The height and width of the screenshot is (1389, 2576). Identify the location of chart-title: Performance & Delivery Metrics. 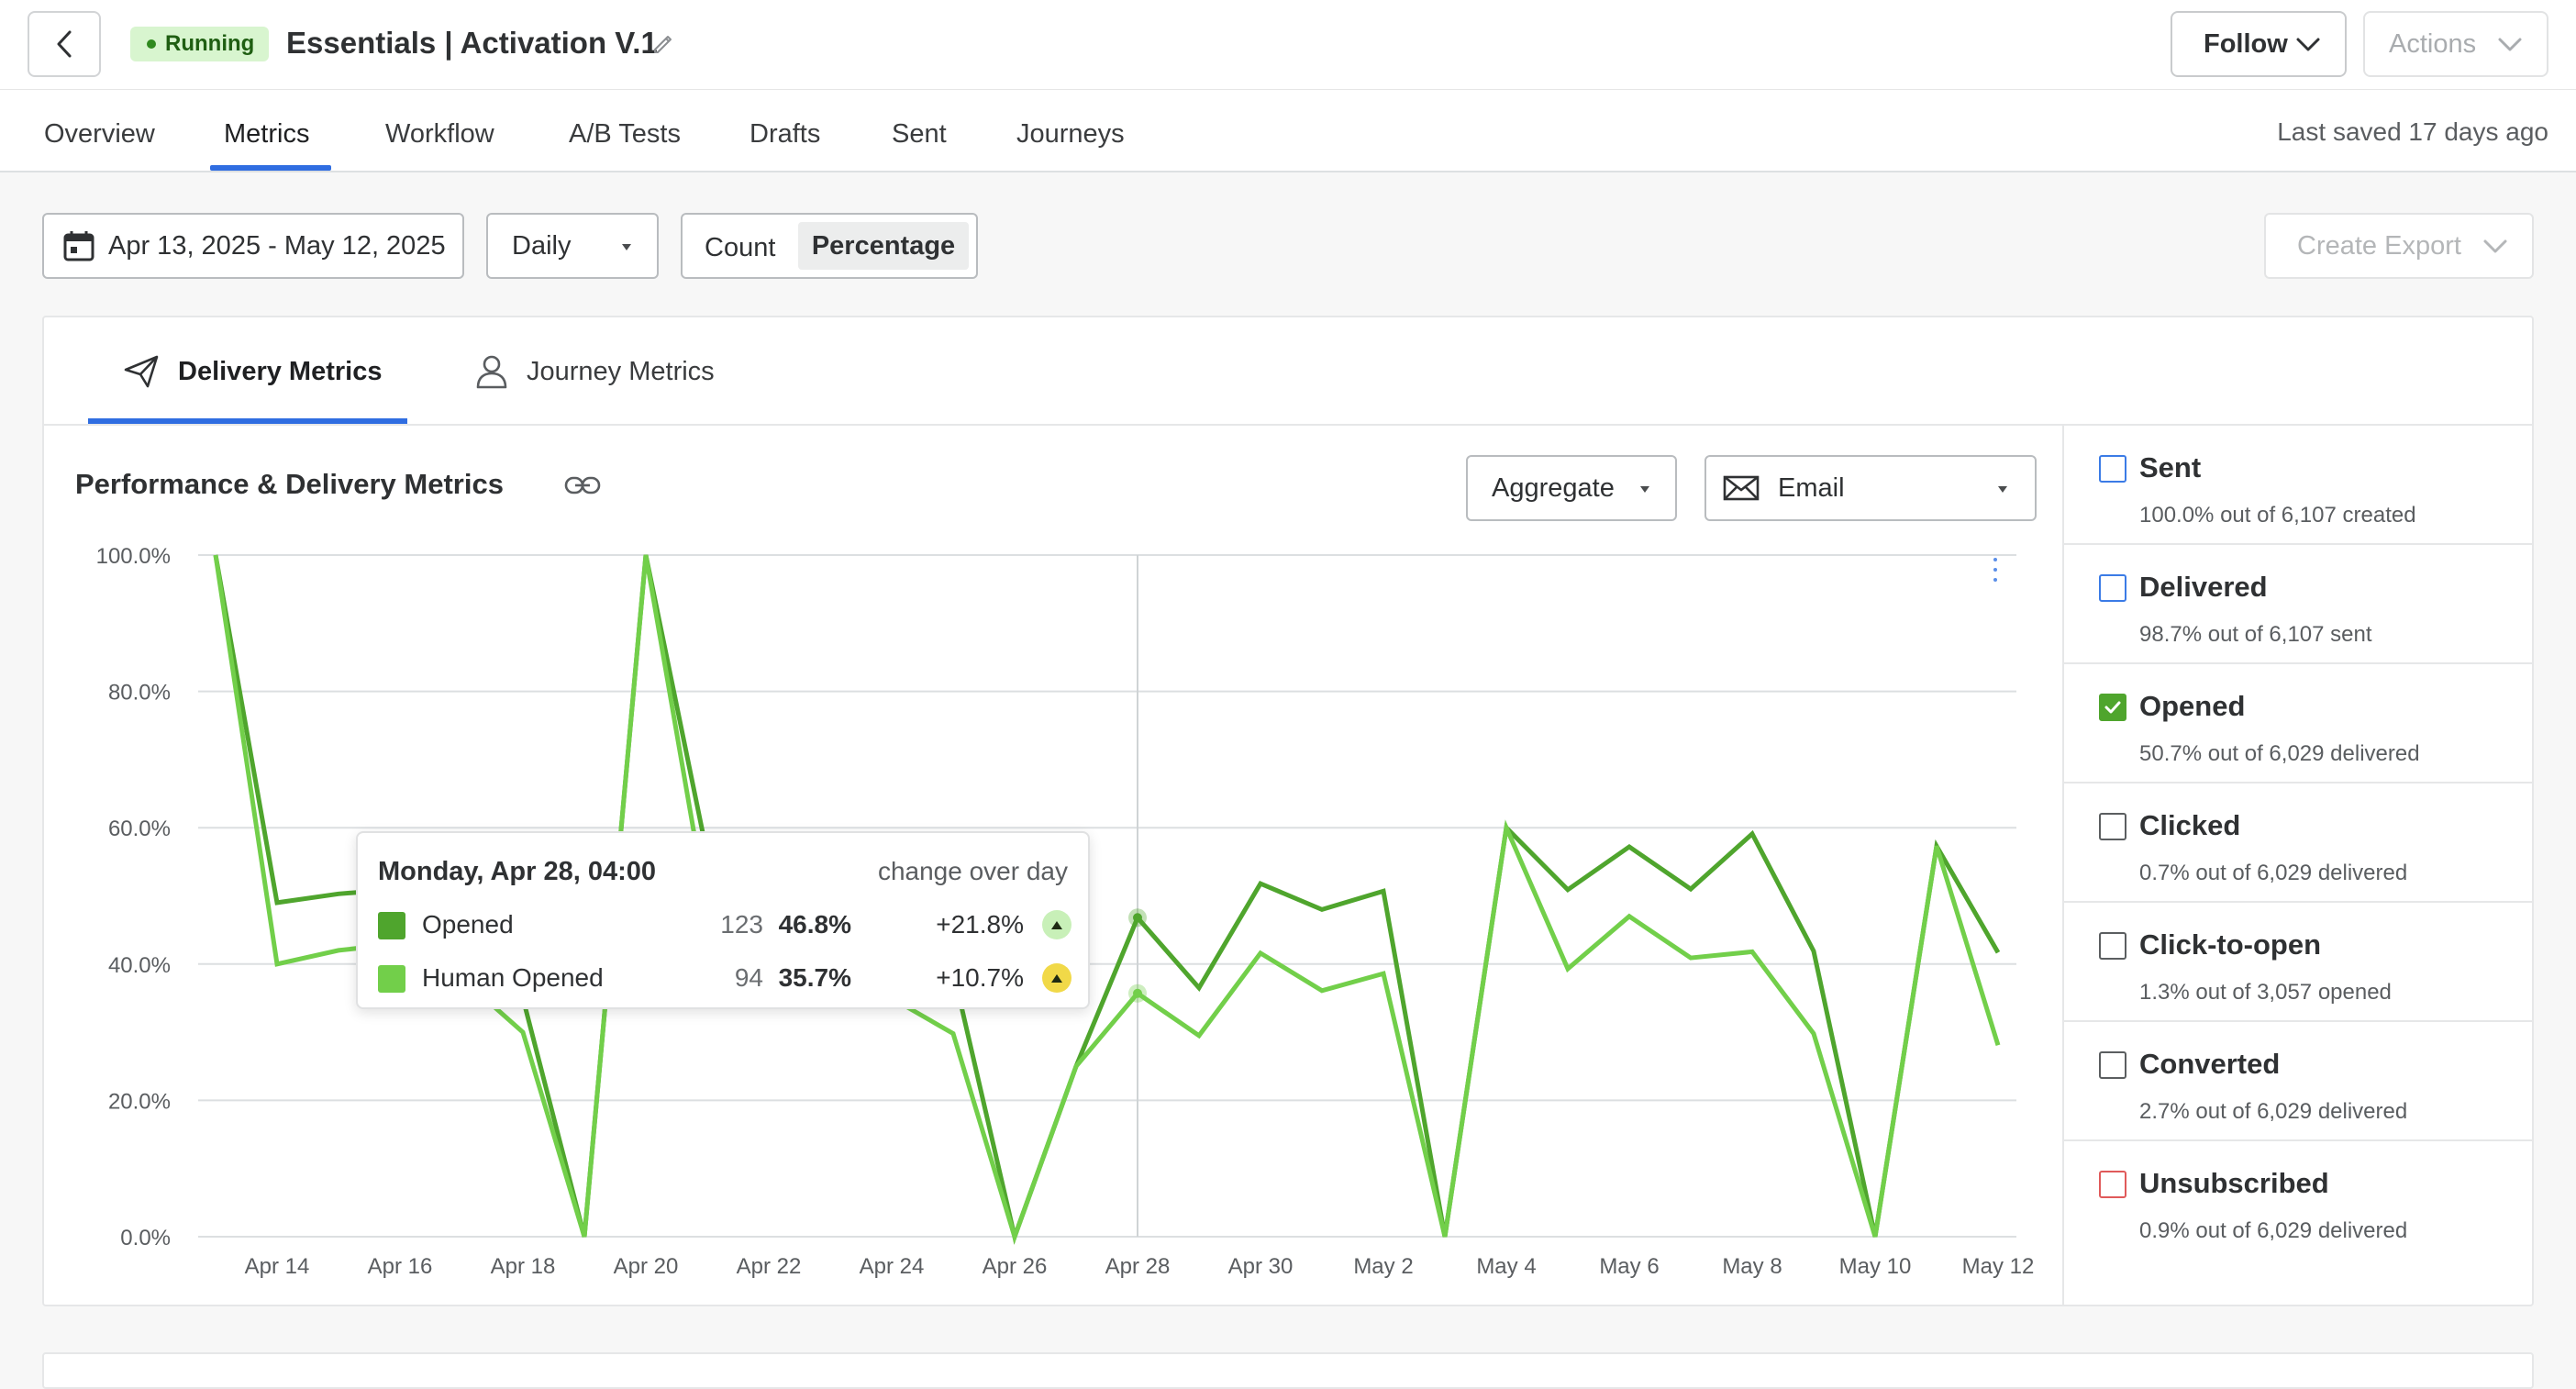
(289, 484).